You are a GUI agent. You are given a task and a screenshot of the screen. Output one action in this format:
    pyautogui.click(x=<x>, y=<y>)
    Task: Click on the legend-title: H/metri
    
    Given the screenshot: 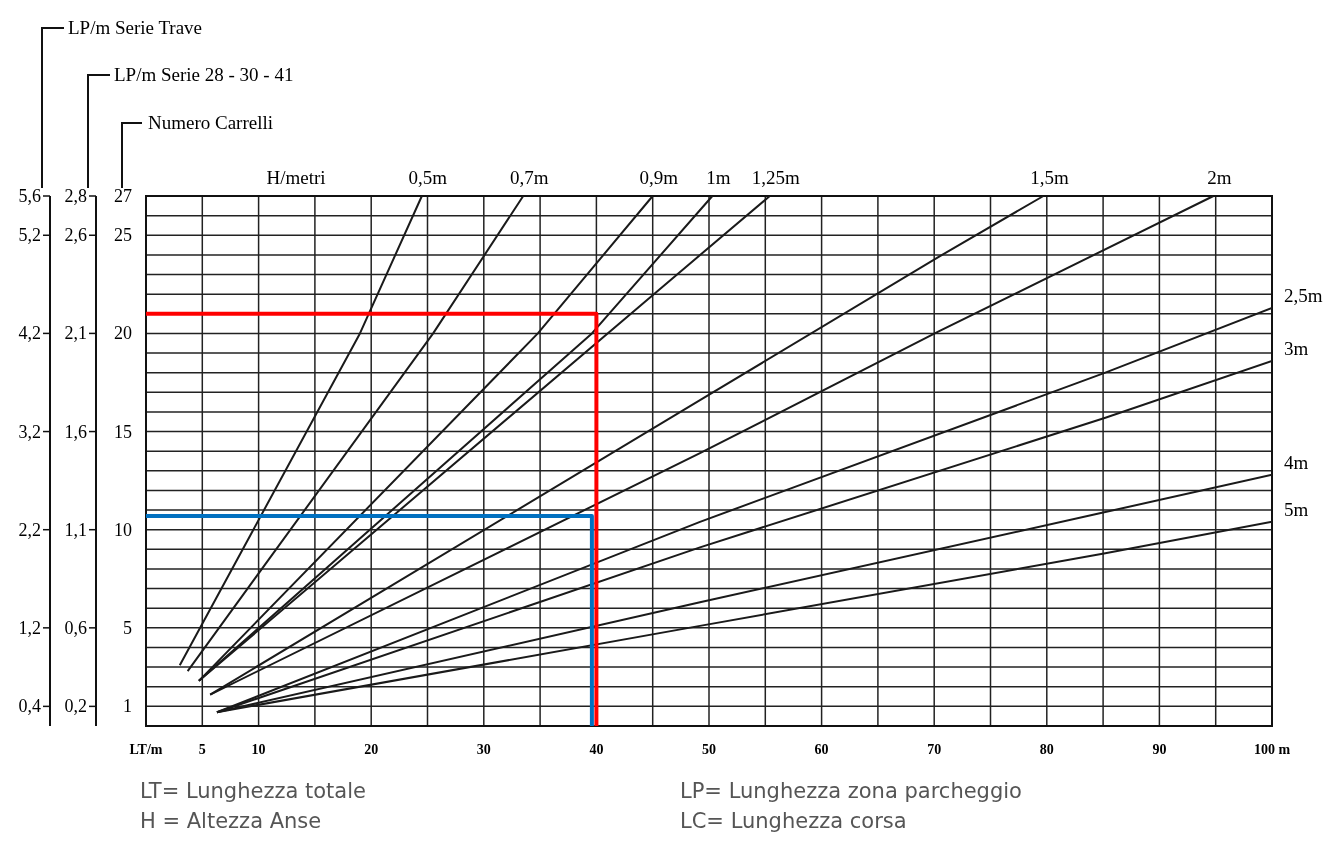 What is the action you would take?
    pyautogui.click(x=296, y=177)
    